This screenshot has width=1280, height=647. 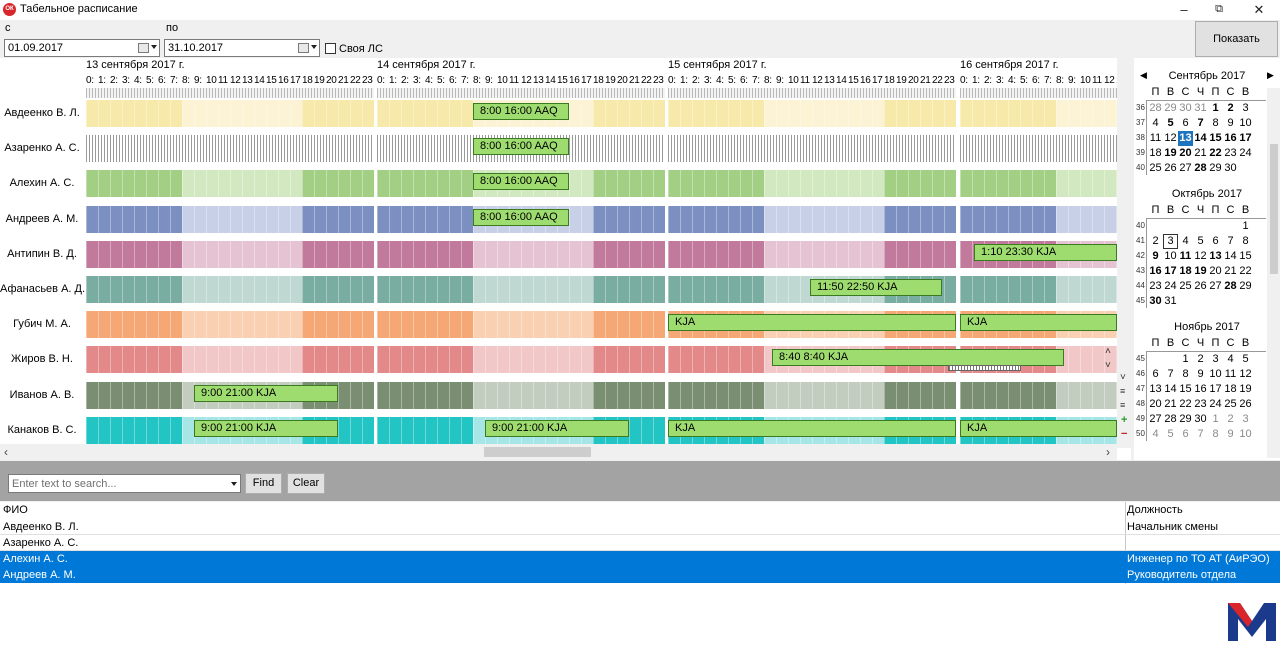 What do you see at coordinates (1200, 389) in the screenshot?
I see `calendar-day: 16` at bounding box center [1200, 389].